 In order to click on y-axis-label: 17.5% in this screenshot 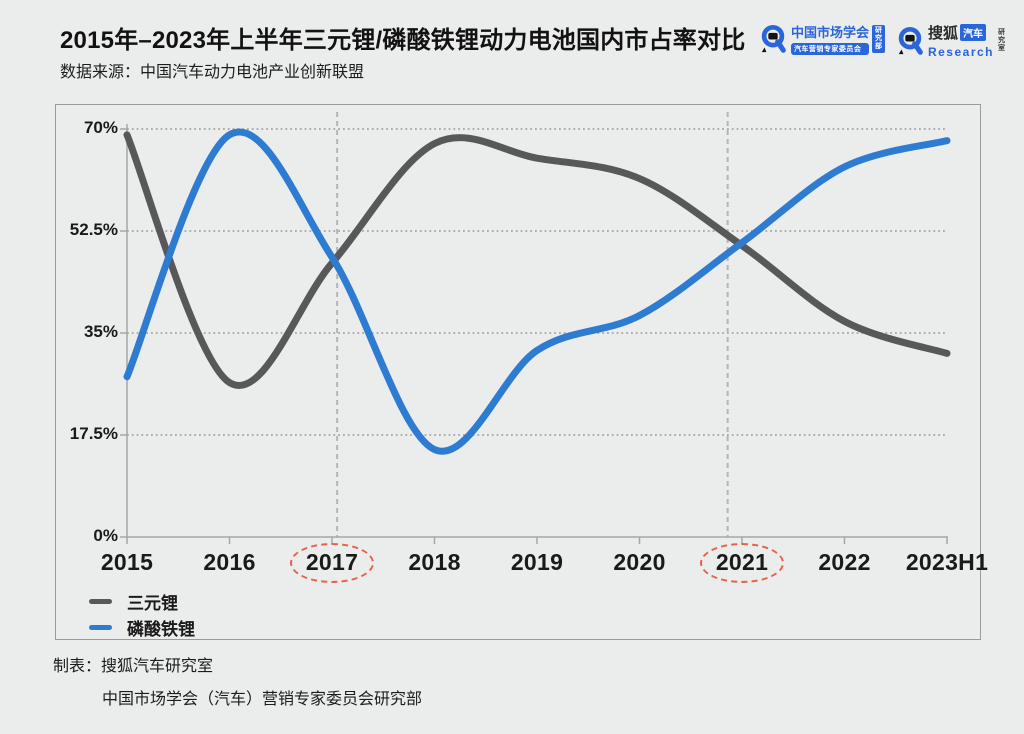, I will do `click(93, 433)`.